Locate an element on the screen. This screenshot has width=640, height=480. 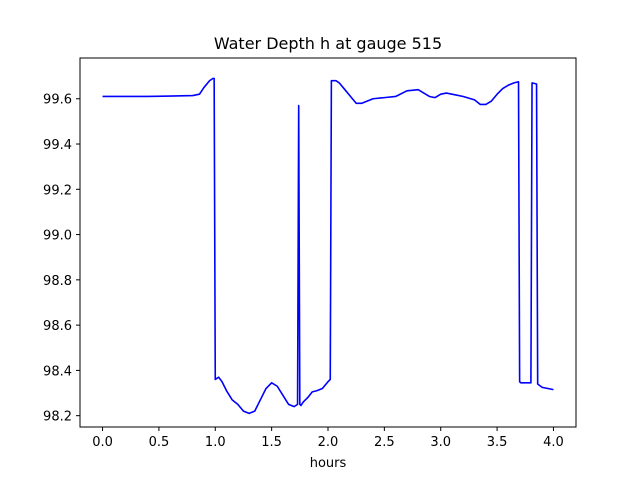
y-tick-label: 98.8 is located at coordinates (57, 281).